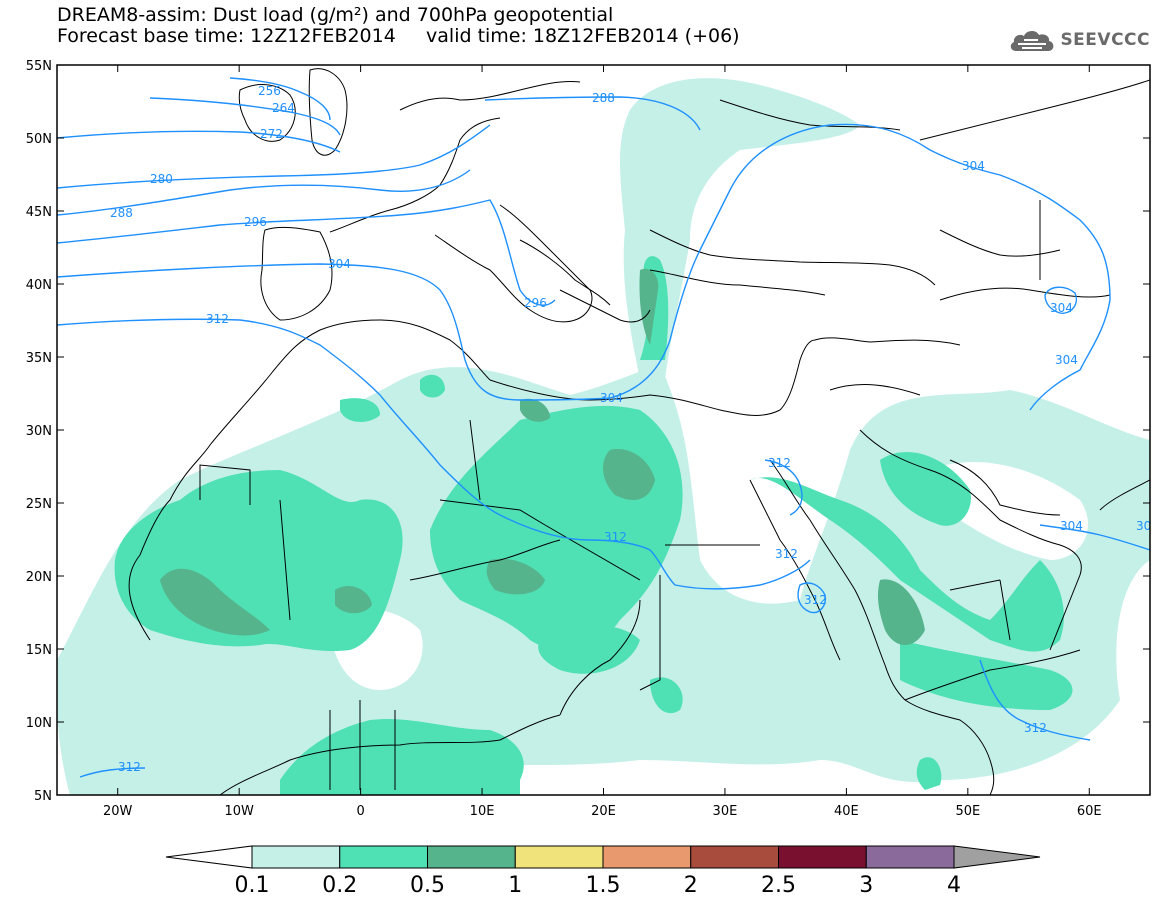 This screenshot has height=907, width=1165. I want to click on lat-tick-label: 25N, so click(39, 504).